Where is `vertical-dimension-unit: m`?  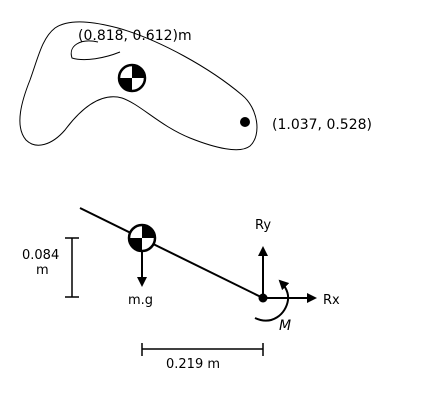
vertical-dimension-unit: m is located at coordinates (42, 270).